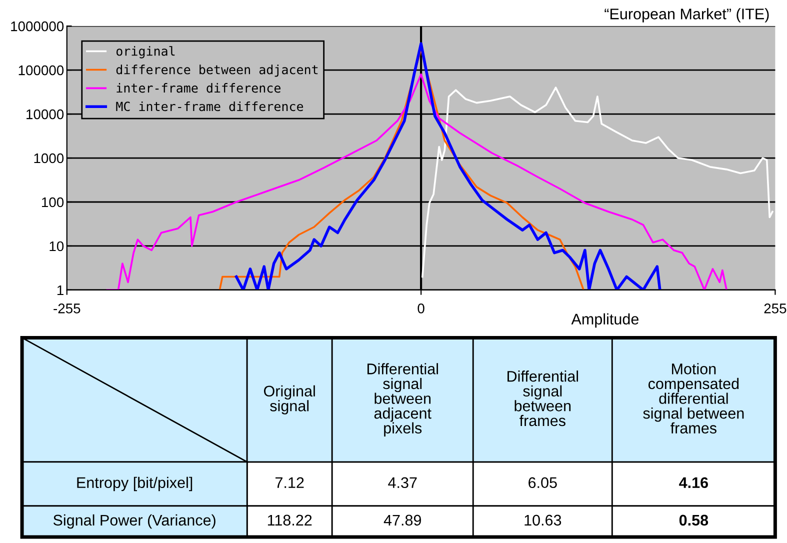 Image resolution: width=787 pixels, height=543 pixels. What do you see at coordinates (290, 520) in the screenshot?
I see `data-label: 118.22` at bounding box center [290, 520].